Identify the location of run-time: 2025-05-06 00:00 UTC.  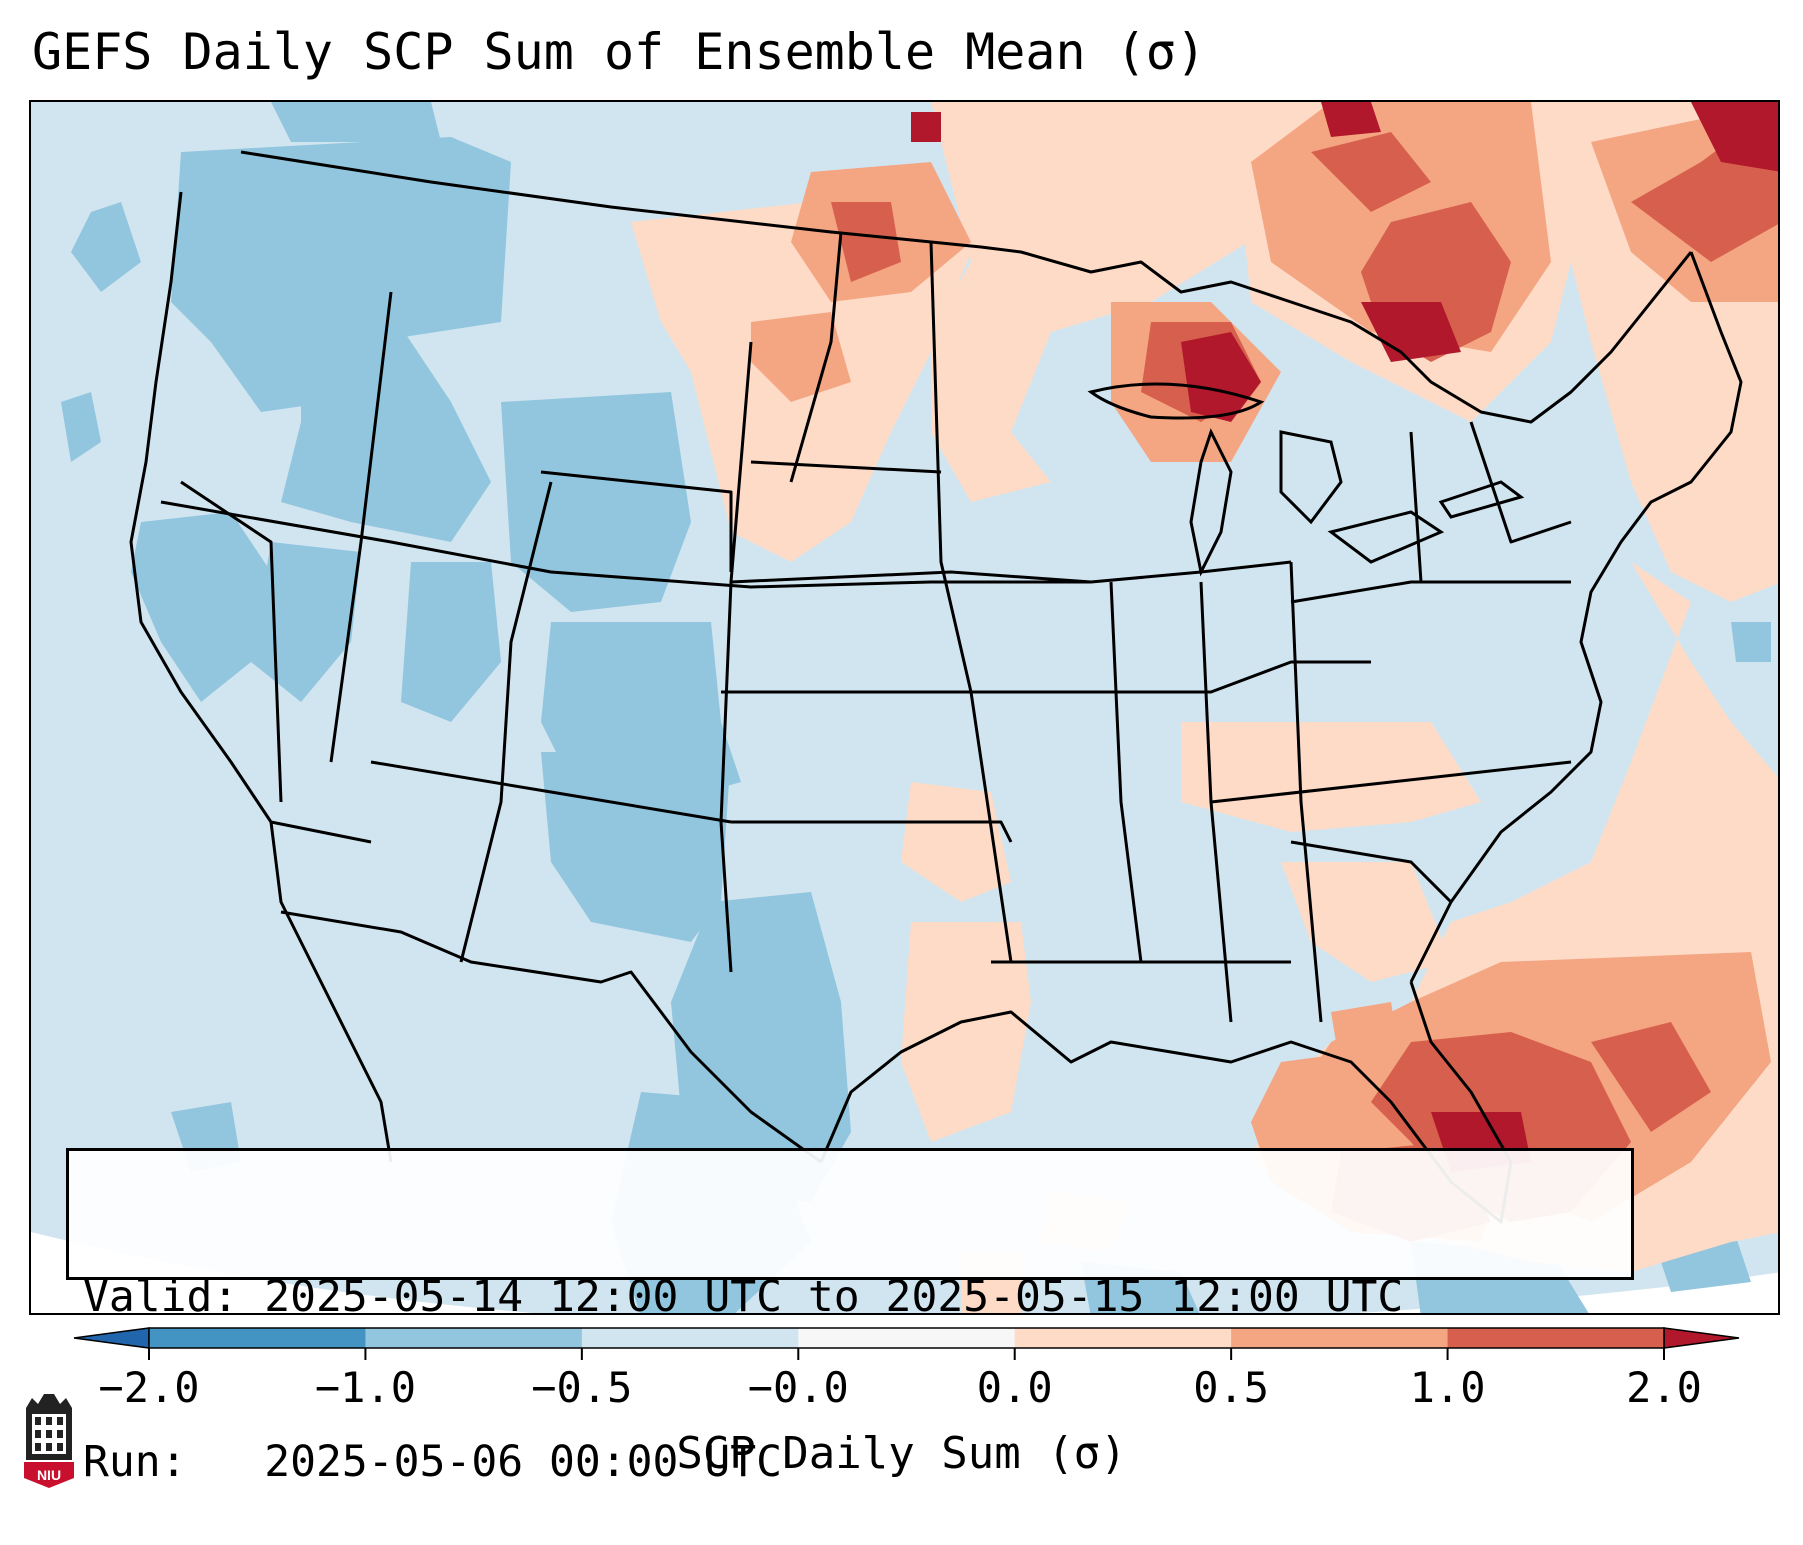
(523, 1462).